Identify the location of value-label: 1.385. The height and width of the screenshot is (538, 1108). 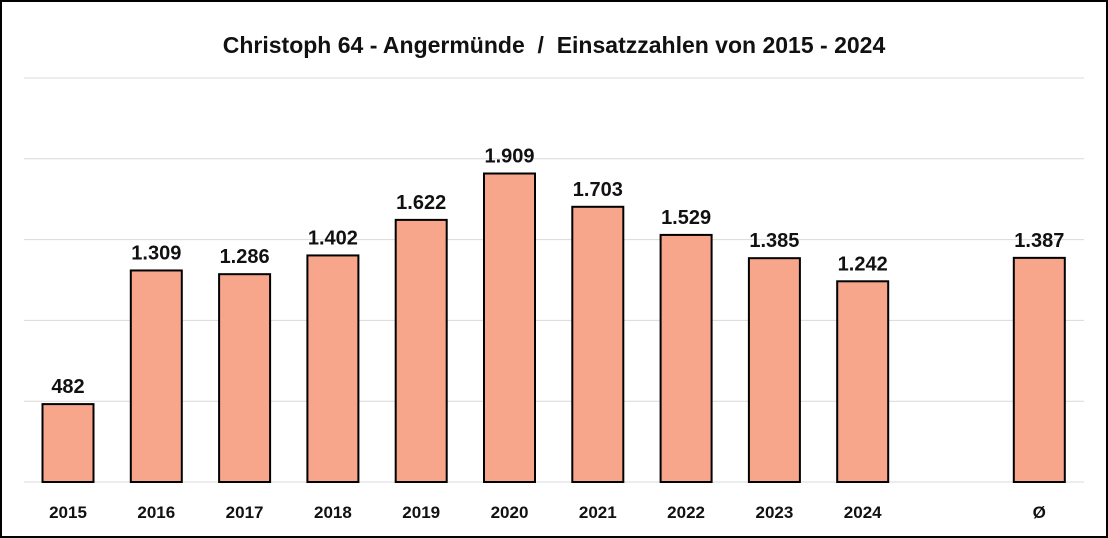
(774, 241).